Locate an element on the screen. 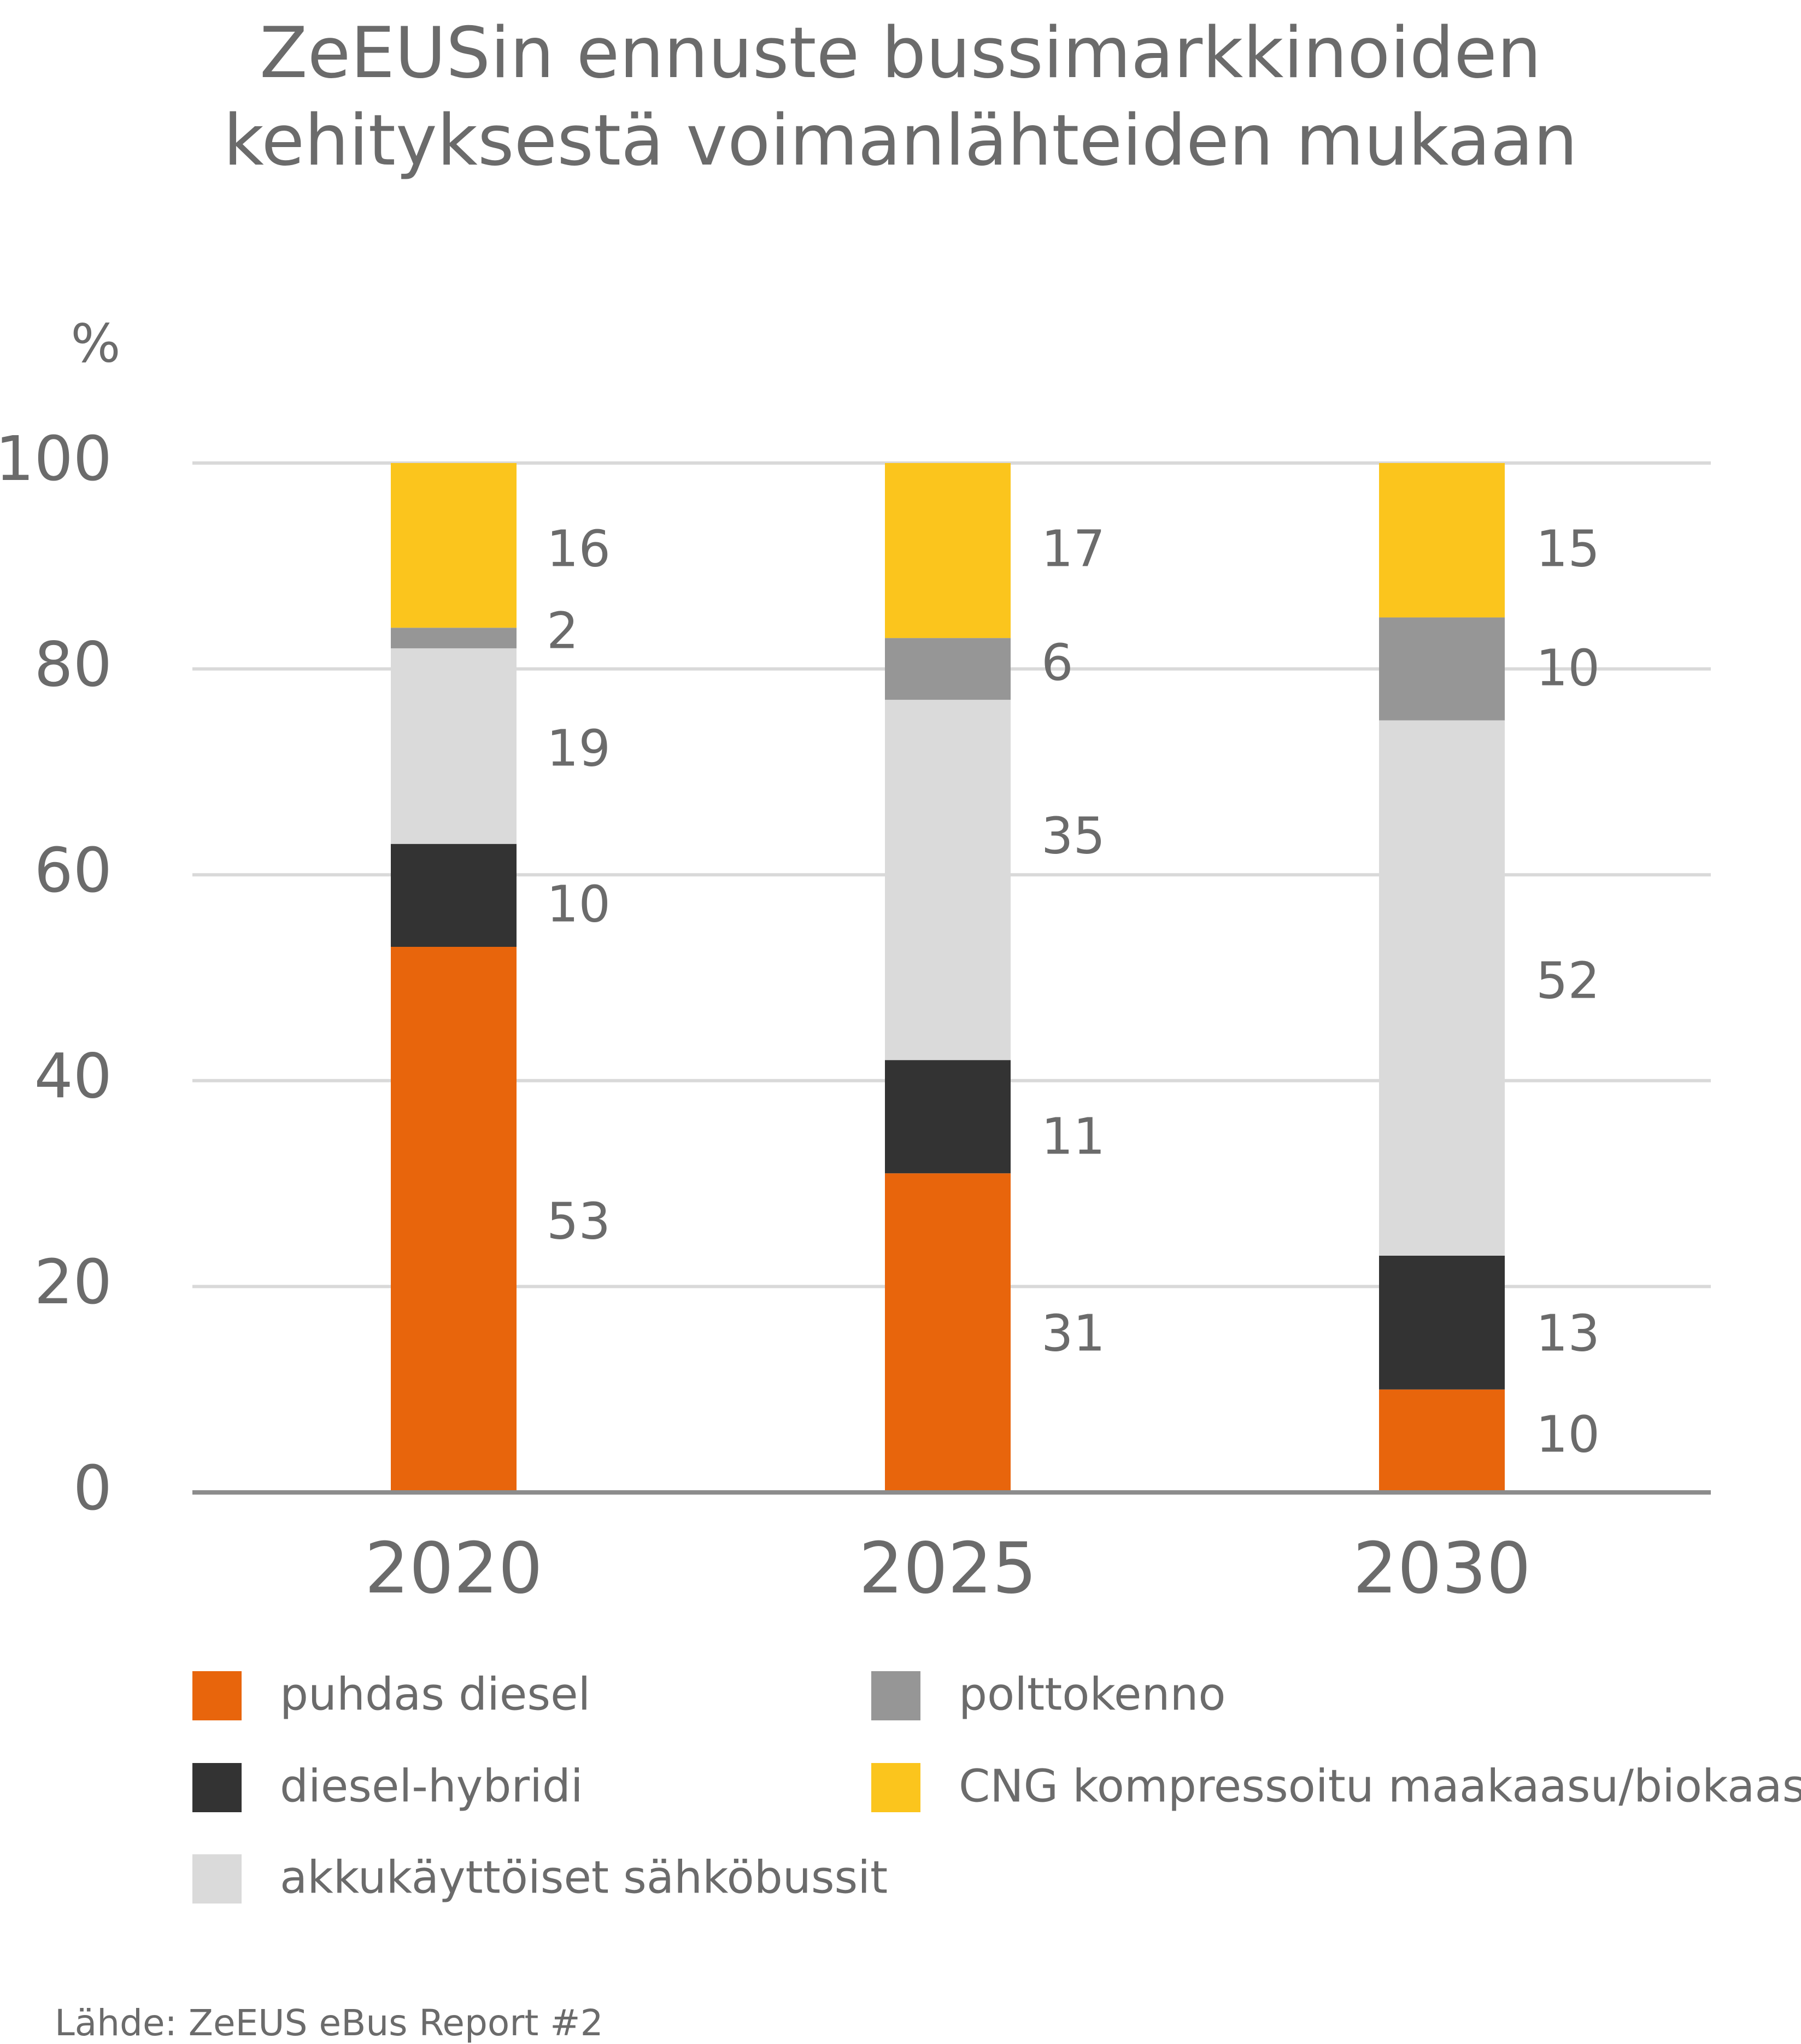 The width and height of the screenshot is (1801, 2044). x-tick-label-2020: 2020 is located at coordinates (454, 1568).